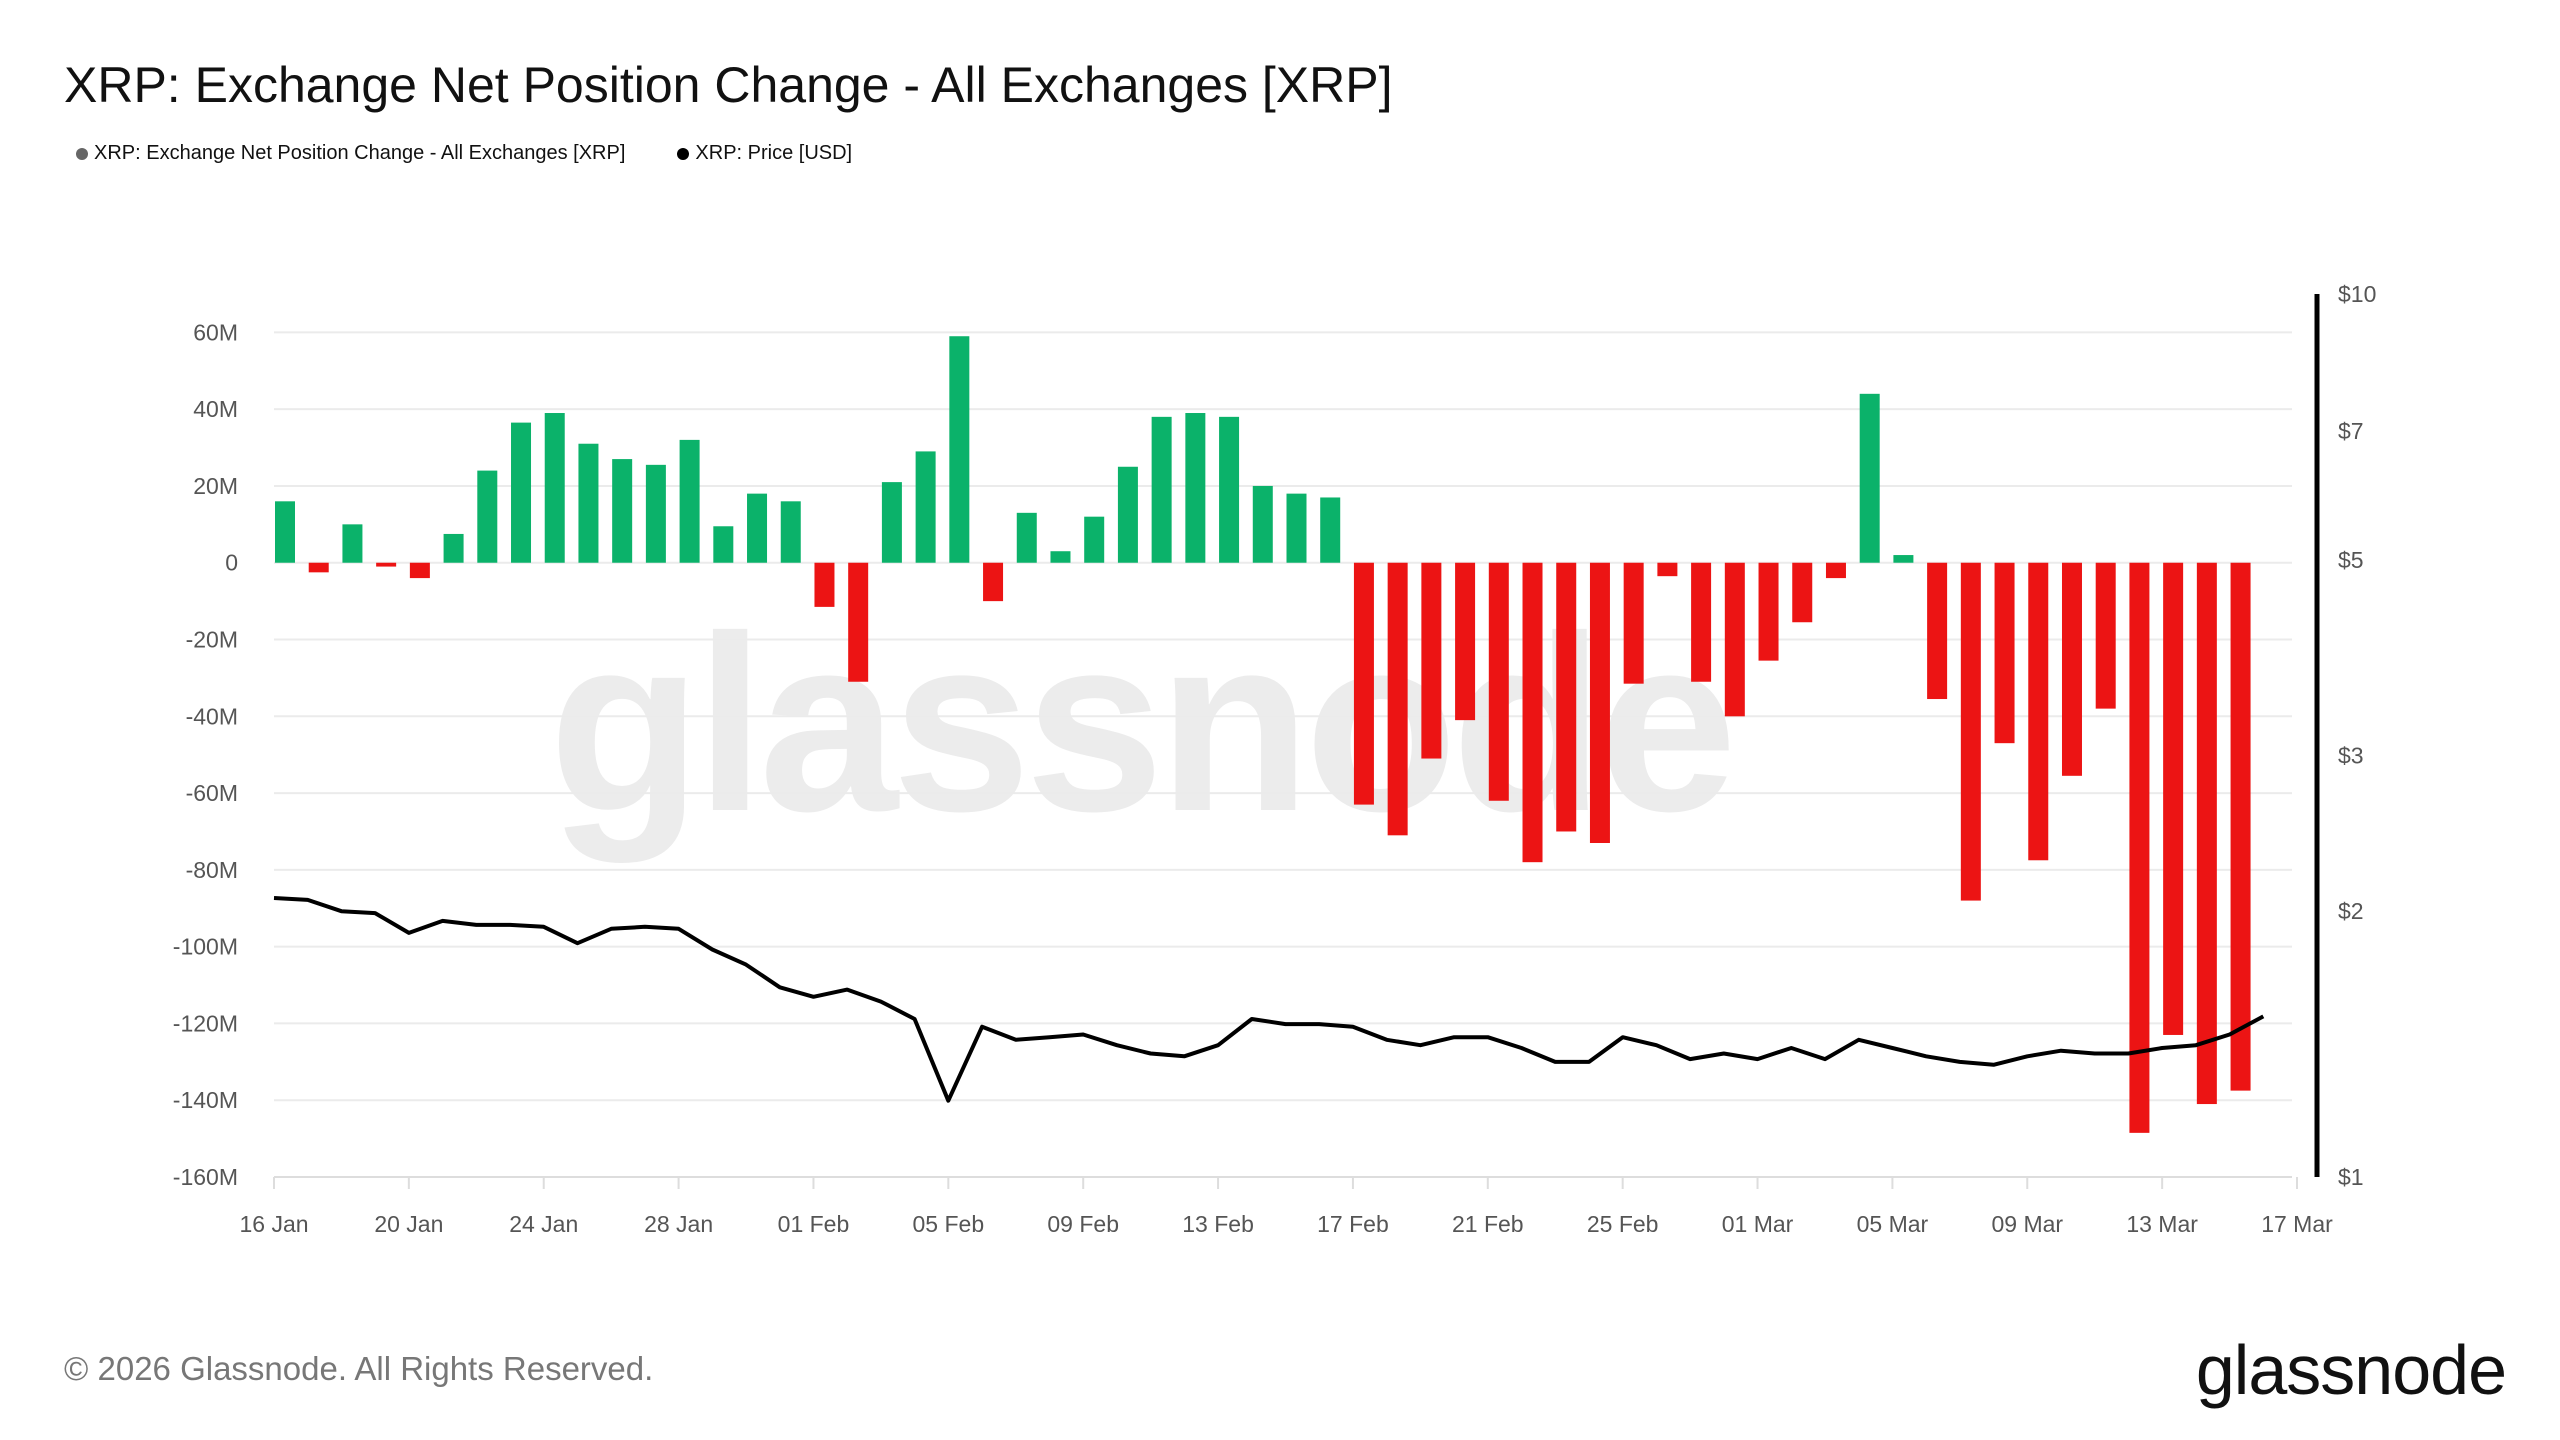 The width and height of the screenshot is (2560, 1440). Describe the element at coordinates (554, 488) in the screenshot. I see `bar-24-jan` at that location.